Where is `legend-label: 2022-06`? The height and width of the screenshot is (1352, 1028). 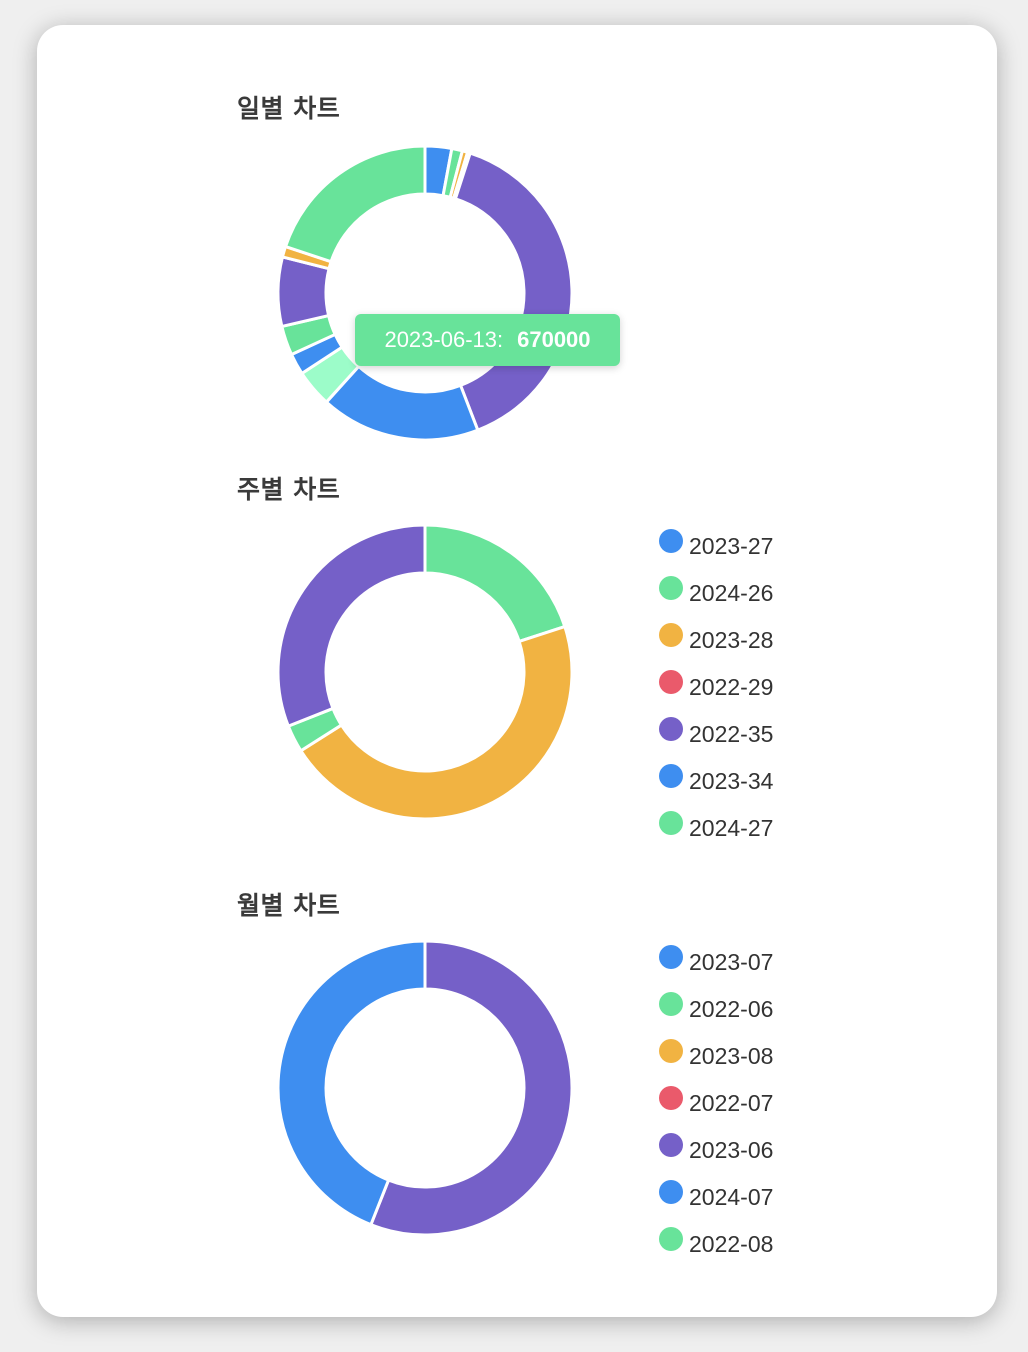
legend-label: 2022-06 is located at coordinates (731, 1009).